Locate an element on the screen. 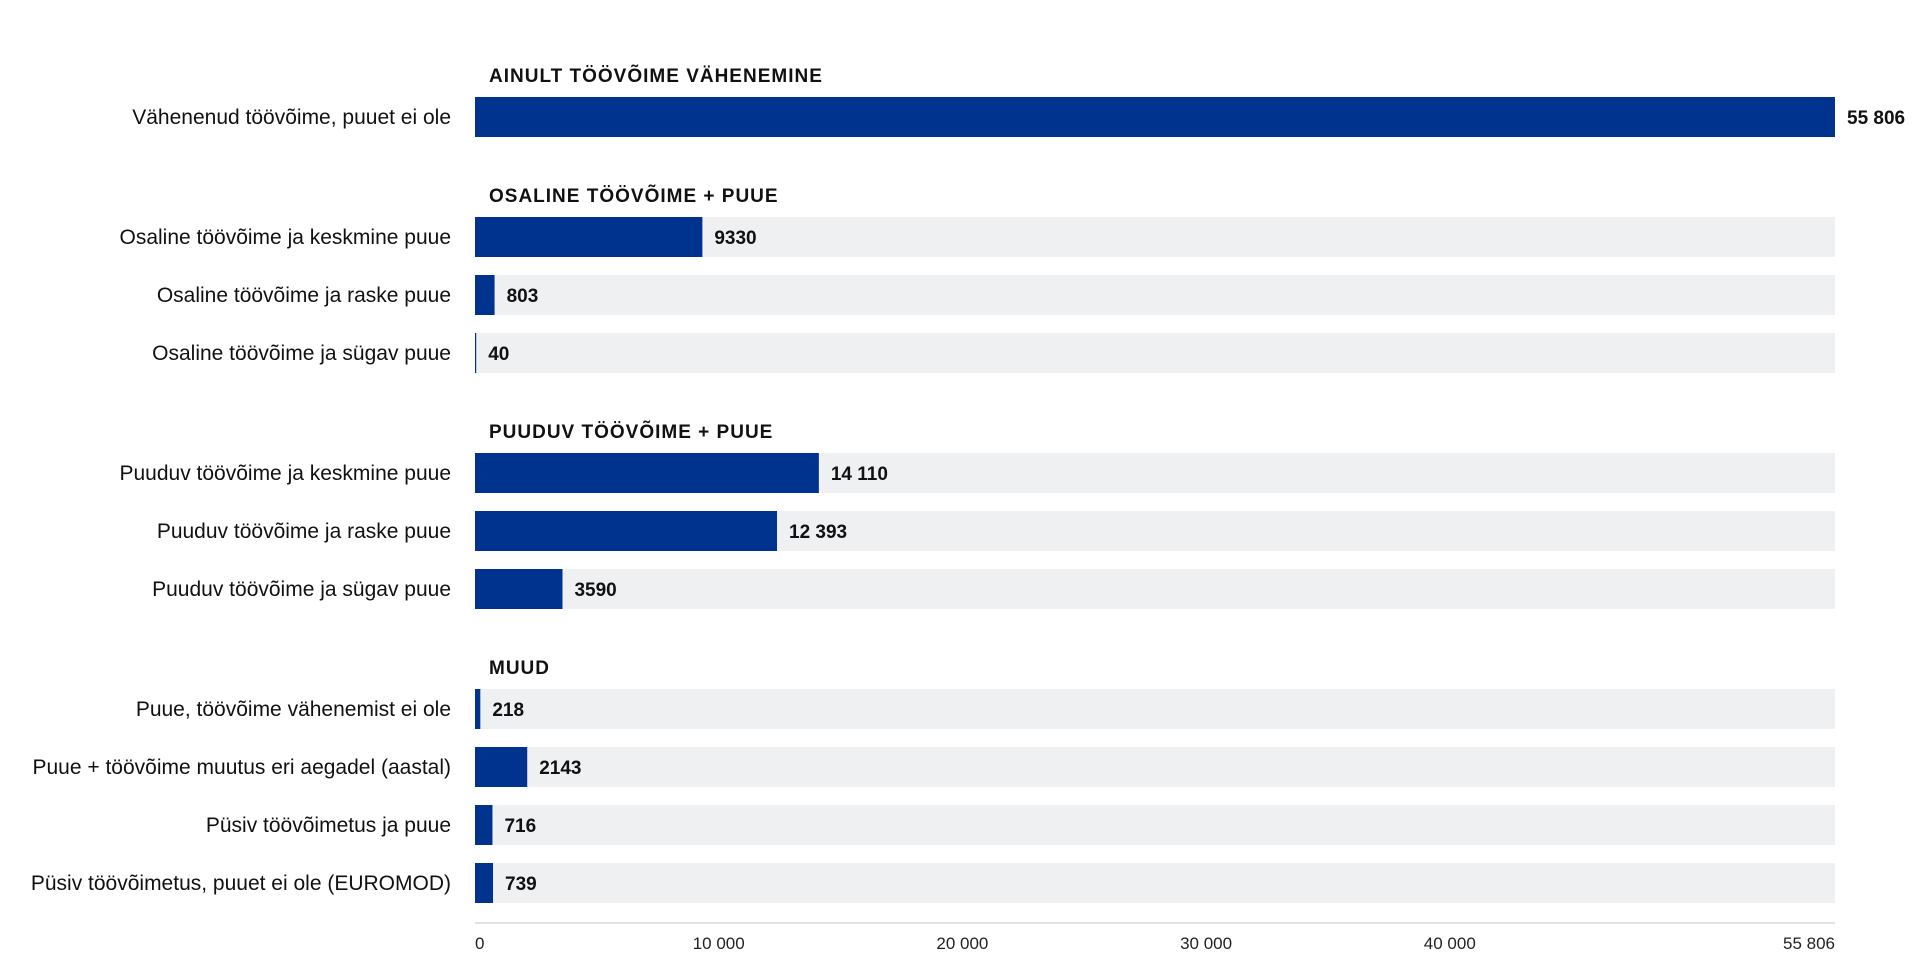 This screenshot has width=1915, height=955. tick-label: 40 000 is located at coordinates (1450, 943).